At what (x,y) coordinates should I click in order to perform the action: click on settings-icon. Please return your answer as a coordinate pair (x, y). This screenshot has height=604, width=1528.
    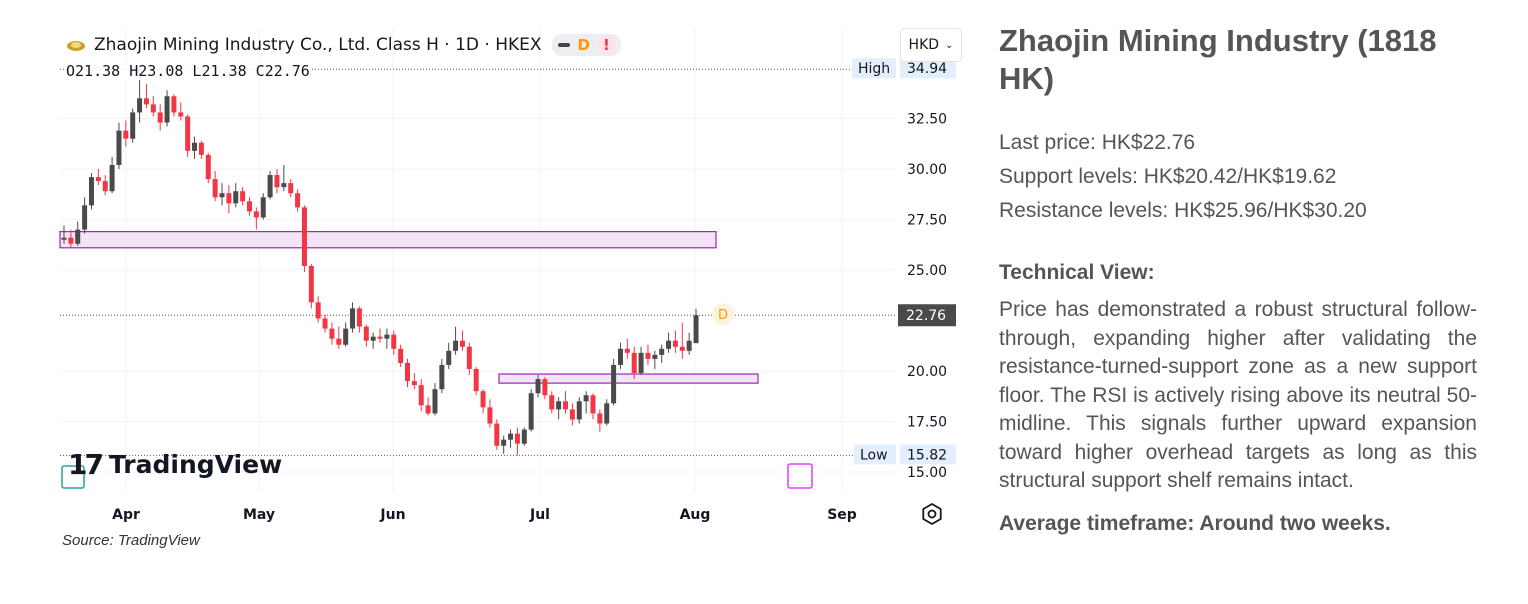
    Looking at the image, I should click on (932, 514).